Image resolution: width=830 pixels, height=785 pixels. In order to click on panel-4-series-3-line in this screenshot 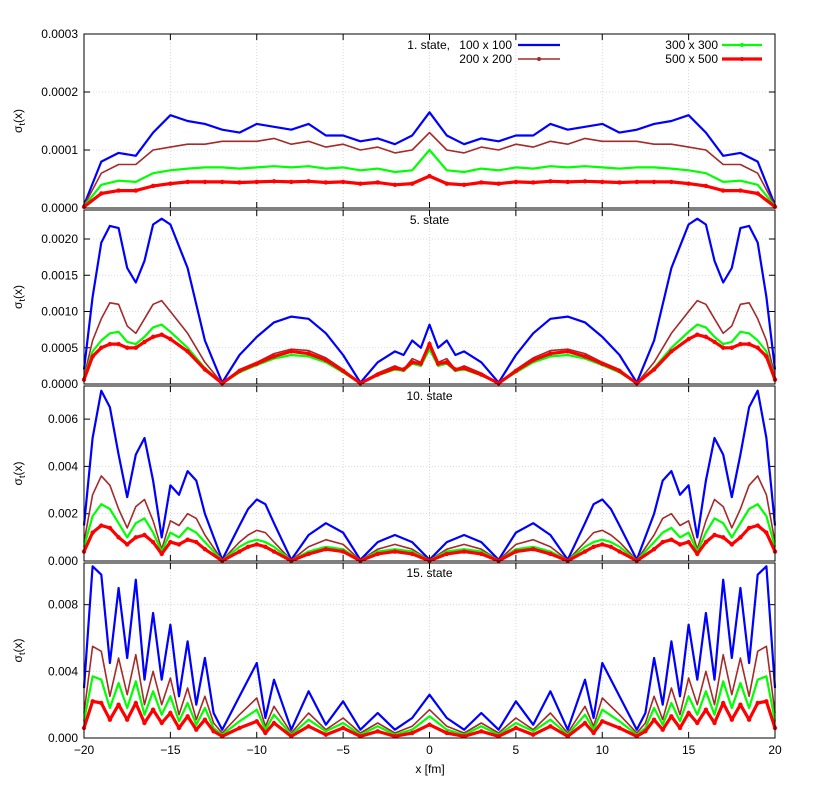, I will do `click(429, 705)`.